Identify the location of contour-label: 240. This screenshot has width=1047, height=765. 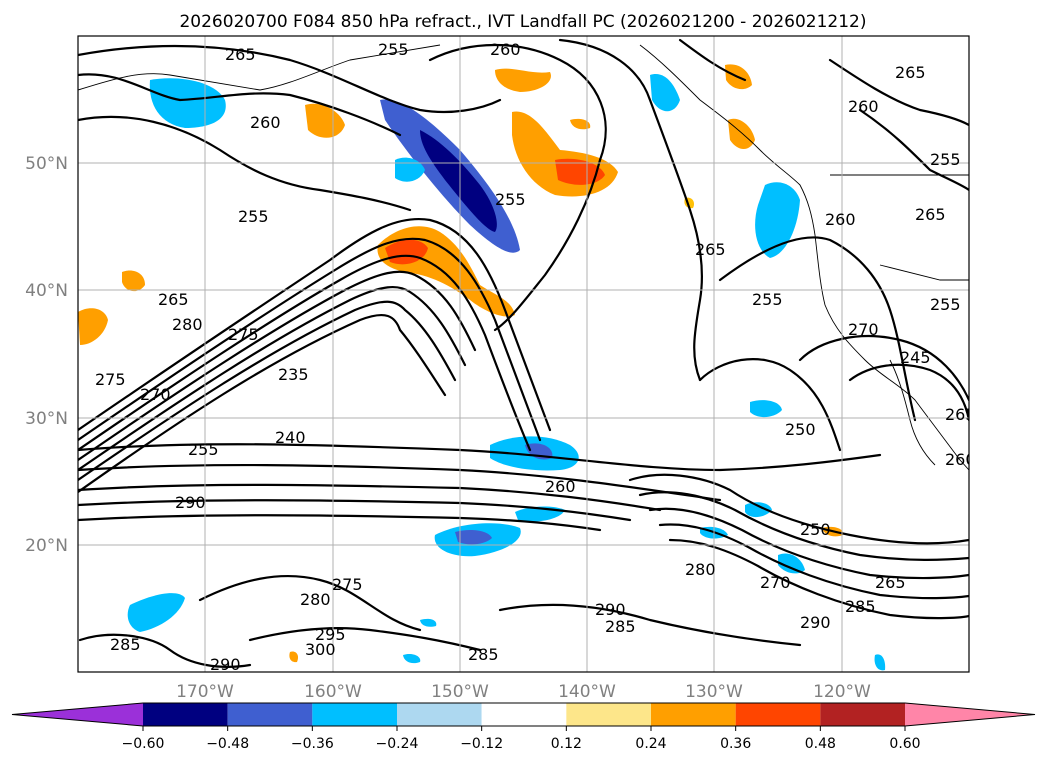
(290, 437).